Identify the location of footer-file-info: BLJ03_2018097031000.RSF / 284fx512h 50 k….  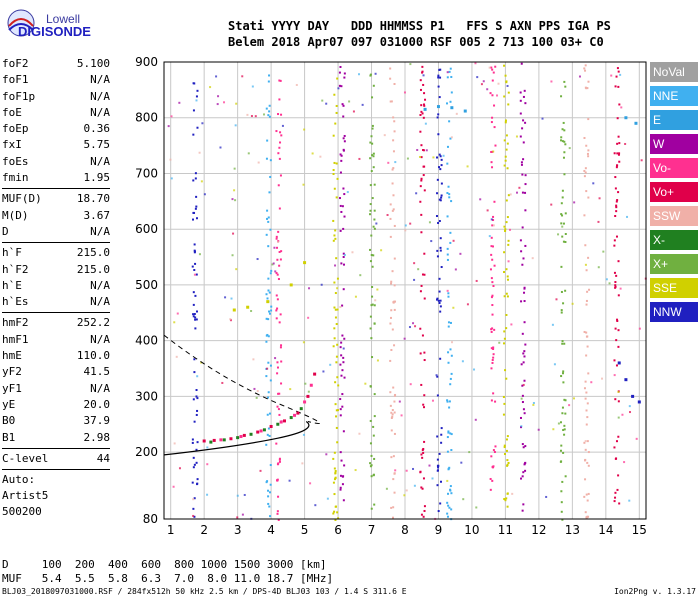
(204, 591).